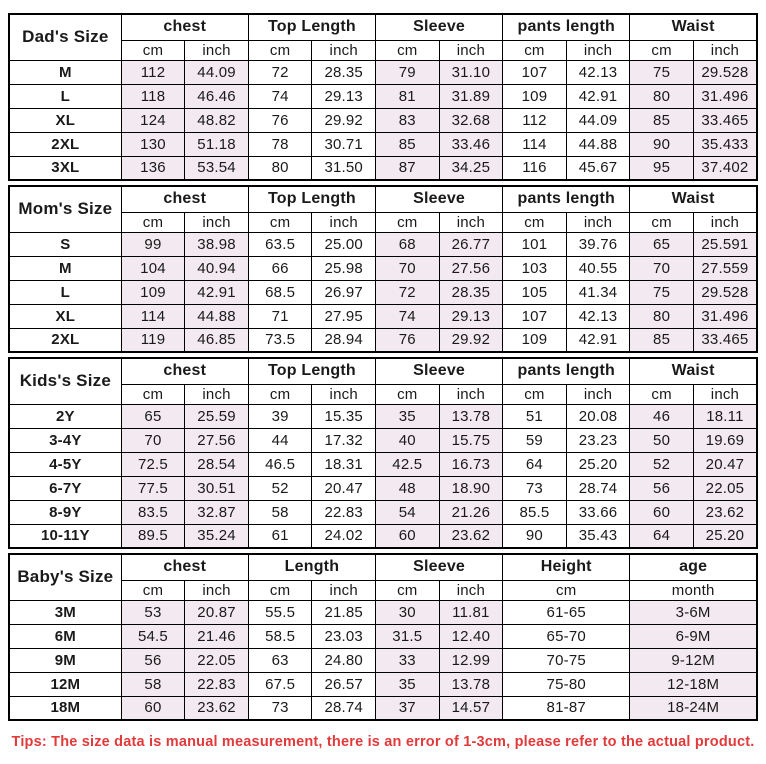  What do you see at coordinates (216, 536) in the screenshot?
I see `value-cell: 35.24` at bounding box center [216, 536].